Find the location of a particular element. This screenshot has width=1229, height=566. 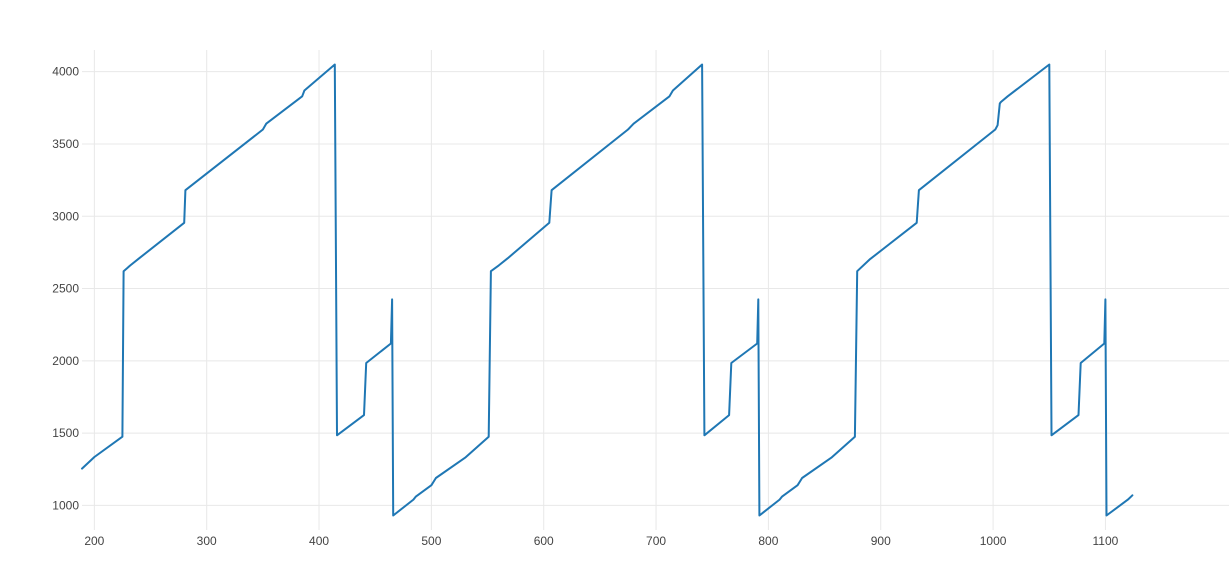

x-tick-label: 700 is located at coordinates (656, 541).